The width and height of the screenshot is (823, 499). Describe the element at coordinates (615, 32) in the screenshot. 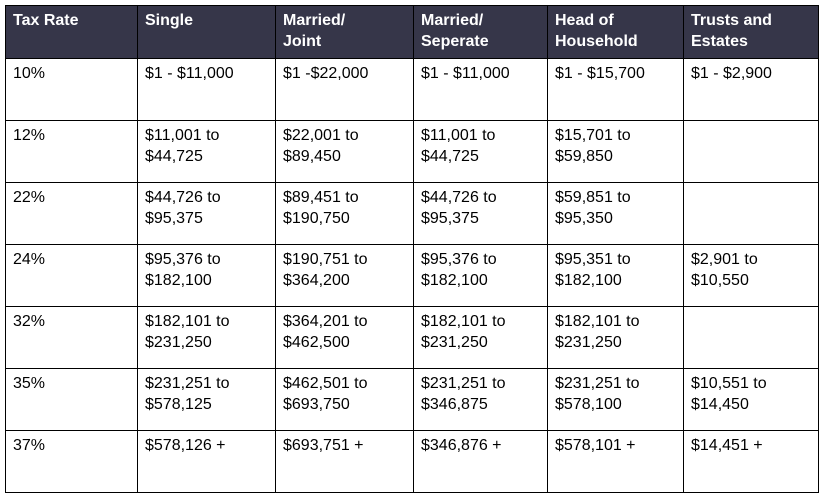

I see `column-header-head-of-household: Head of Household` at that location.